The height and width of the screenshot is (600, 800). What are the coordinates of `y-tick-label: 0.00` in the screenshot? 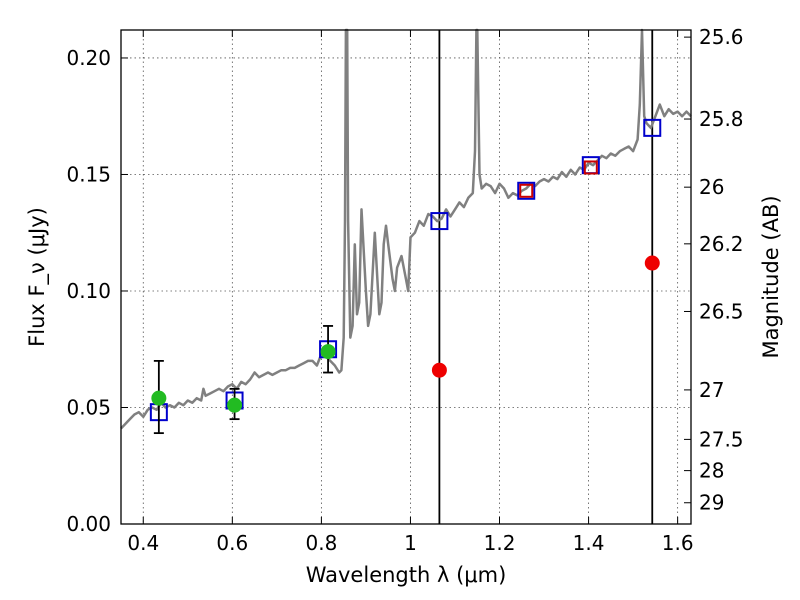 It's located at (88, 524).